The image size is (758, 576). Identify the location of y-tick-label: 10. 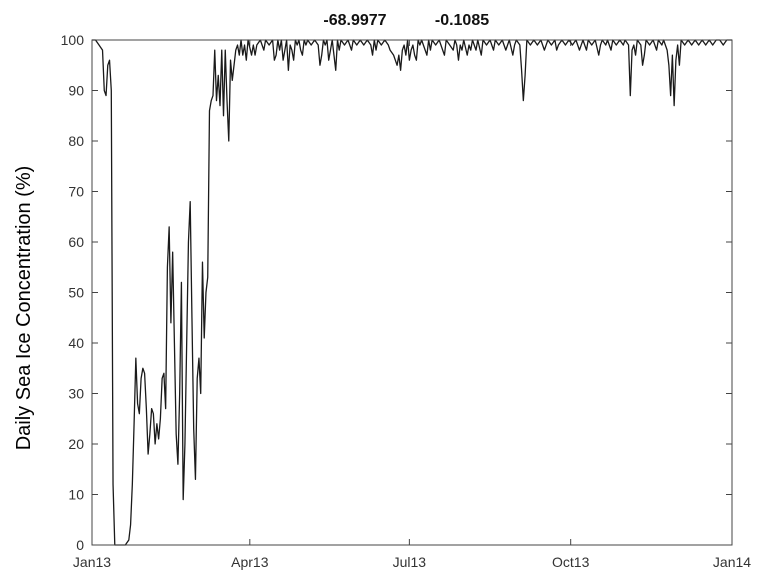
(76, 495).